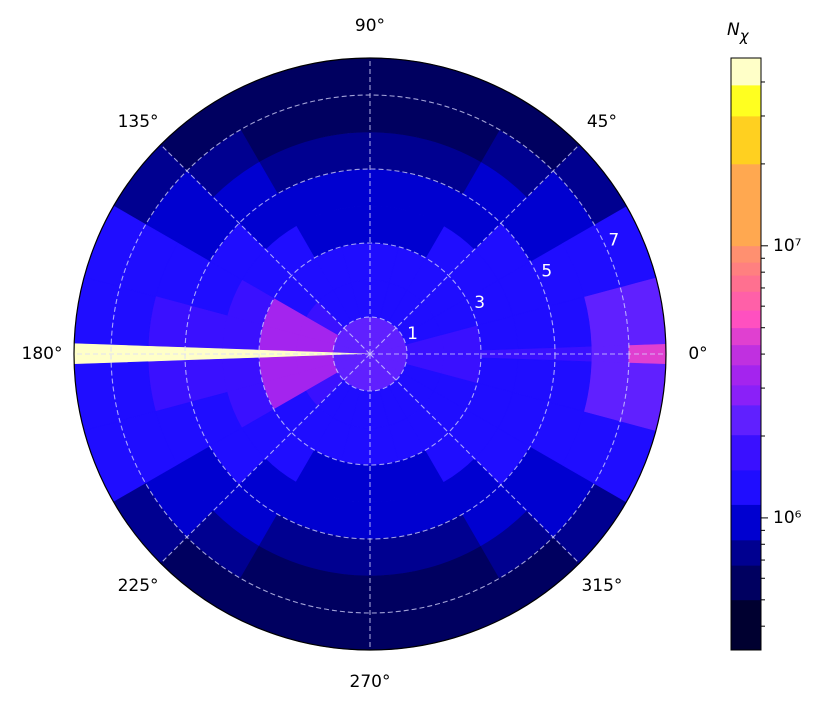 The height and width of the screenshot is (709, 831). What do you see at coordinates (733, 30) in the screenshot?
I see `colorbar-label-main: N` at bounding box center [733, 30].